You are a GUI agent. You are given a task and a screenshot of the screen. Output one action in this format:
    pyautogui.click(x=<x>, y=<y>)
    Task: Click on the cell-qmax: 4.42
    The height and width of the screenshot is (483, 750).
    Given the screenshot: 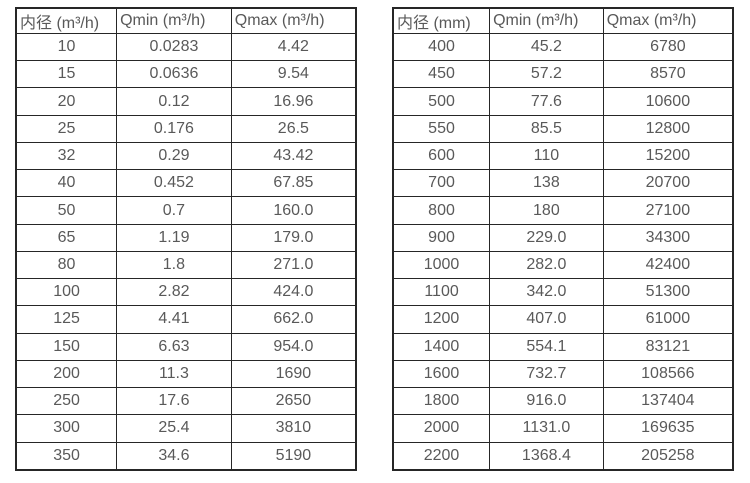 What is the action you would take?
    pyautogui.click(x=293, y=47)
    